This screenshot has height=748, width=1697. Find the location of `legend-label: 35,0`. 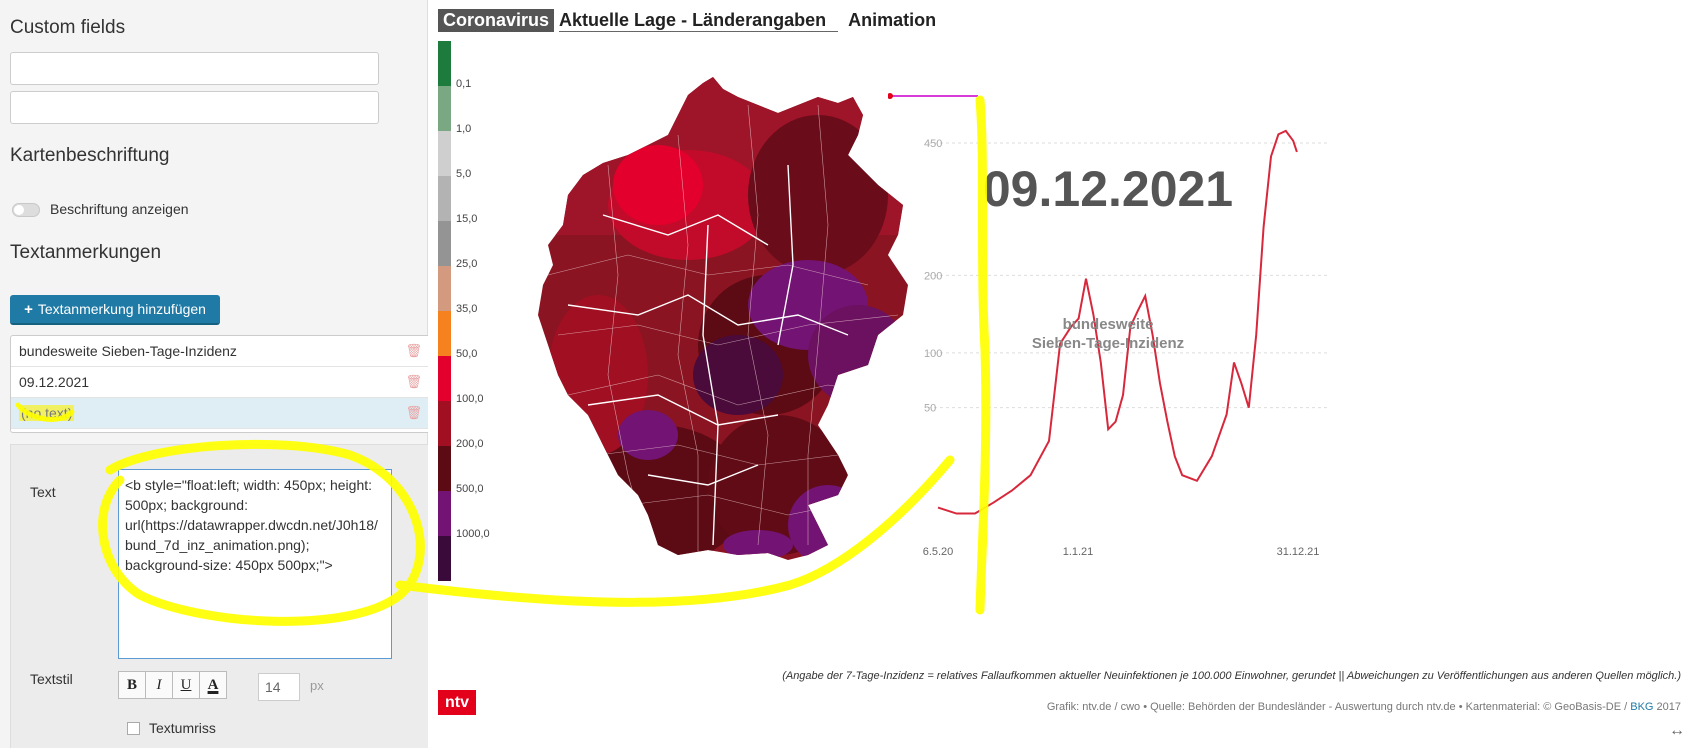

legend-label: 35,0 is located at coordinates (467, 309).